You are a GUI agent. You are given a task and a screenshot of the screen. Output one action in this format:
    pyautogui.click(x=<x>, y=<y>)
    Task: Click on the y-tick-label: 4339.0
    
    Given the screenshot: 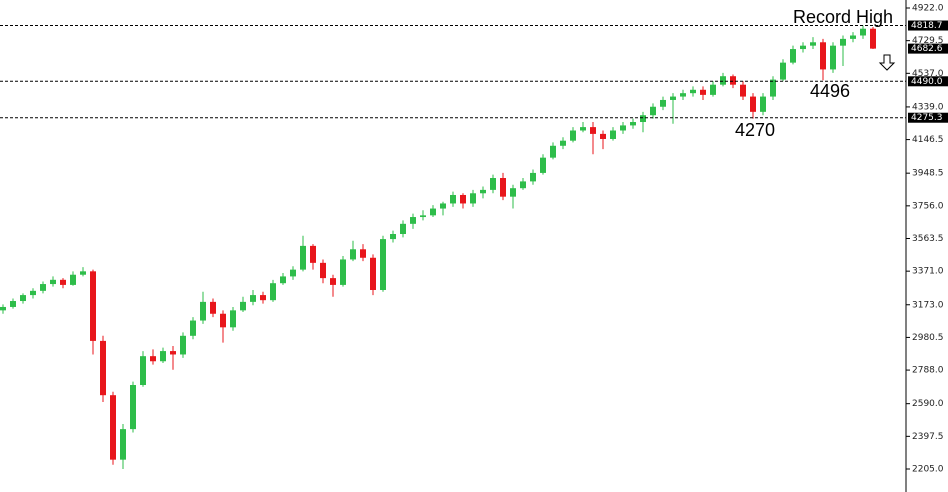 What is the action you would take?
    pyautogui.click(x=928, y=107)
    